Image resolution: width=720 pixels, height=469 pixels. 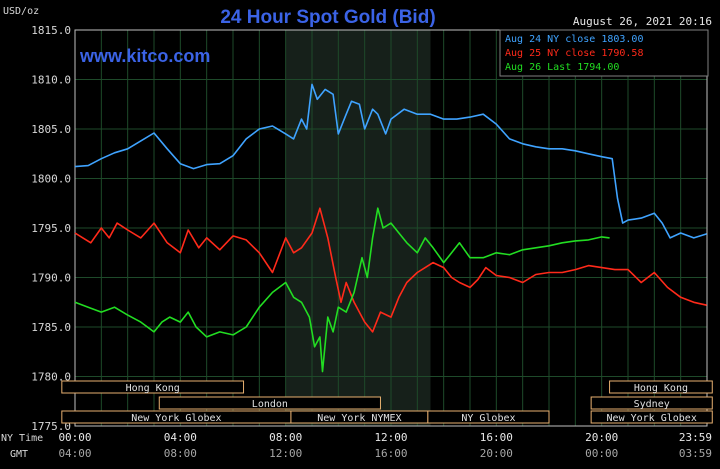 I want to click on session-label-hongkong-2: Hong Kong, so click(x=661, y=388).